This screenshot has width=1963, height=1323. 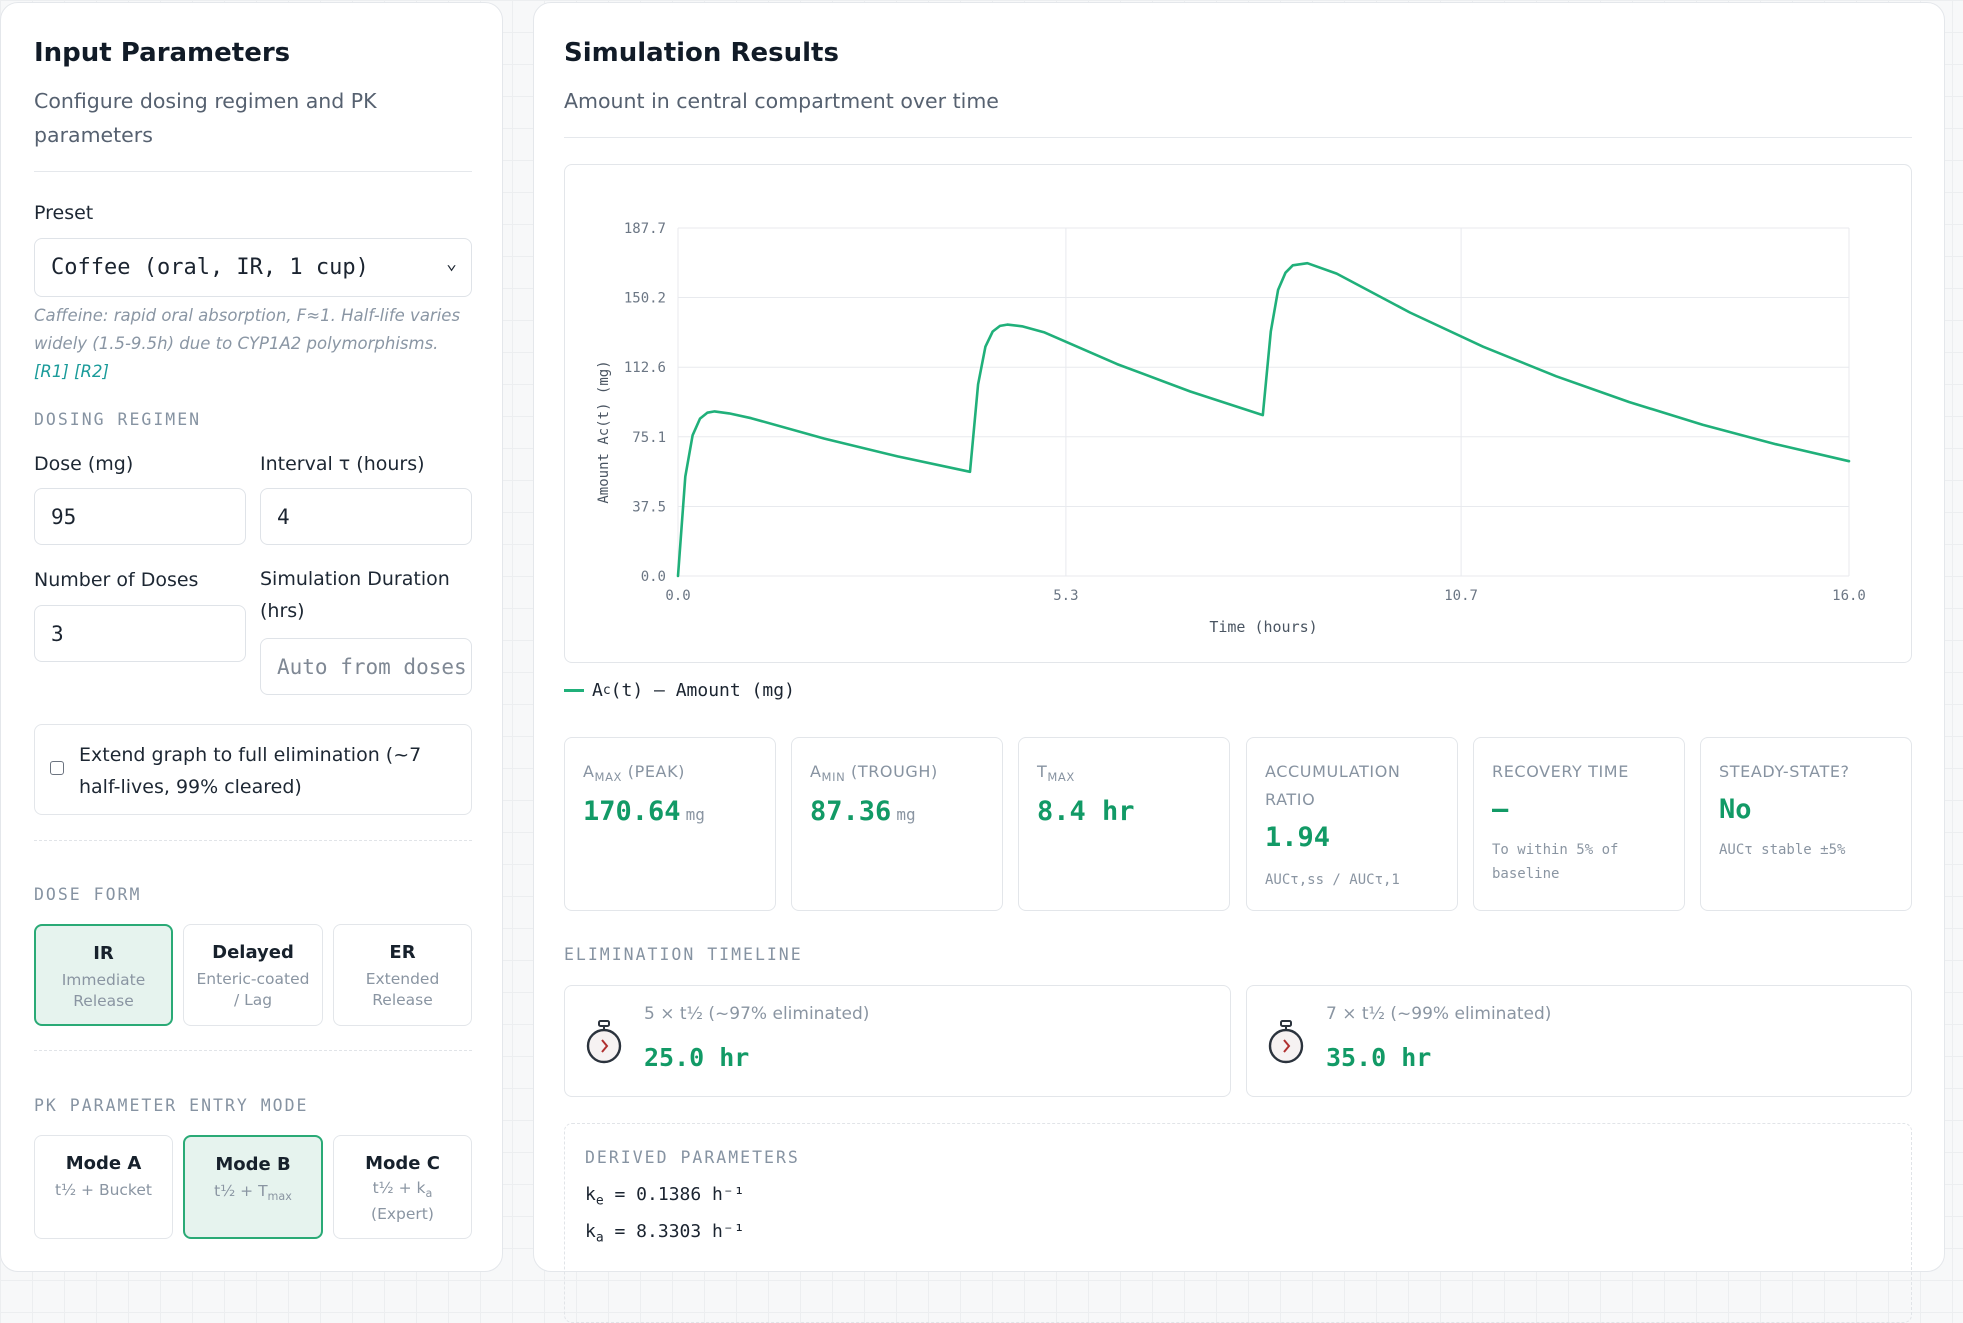 What do you see at coordinates (1782, 850) in the screenshot?
I see `metric-steady-state-foot: AUCτ stable ±5%` at bounding box center [1782, 850].